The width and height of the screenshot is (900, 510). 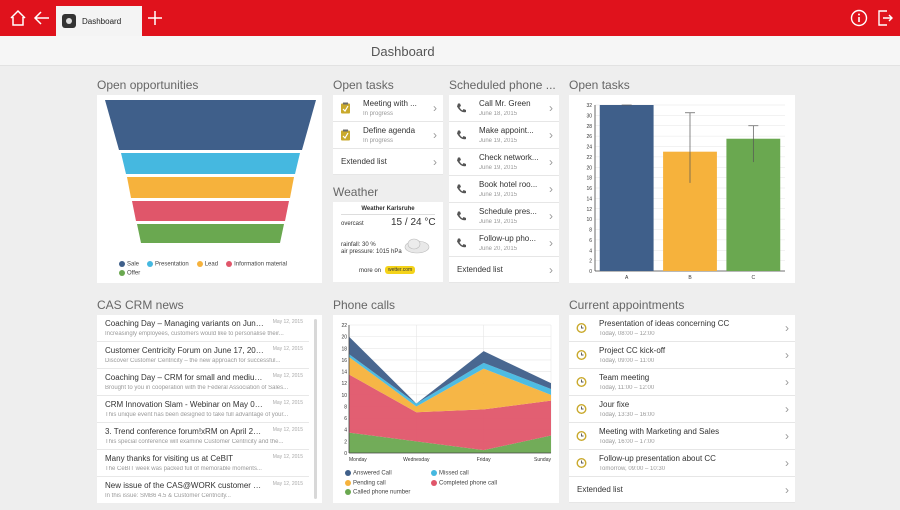 I want to click on weather-source-link: wetter.com, so click(x=400, y=270).